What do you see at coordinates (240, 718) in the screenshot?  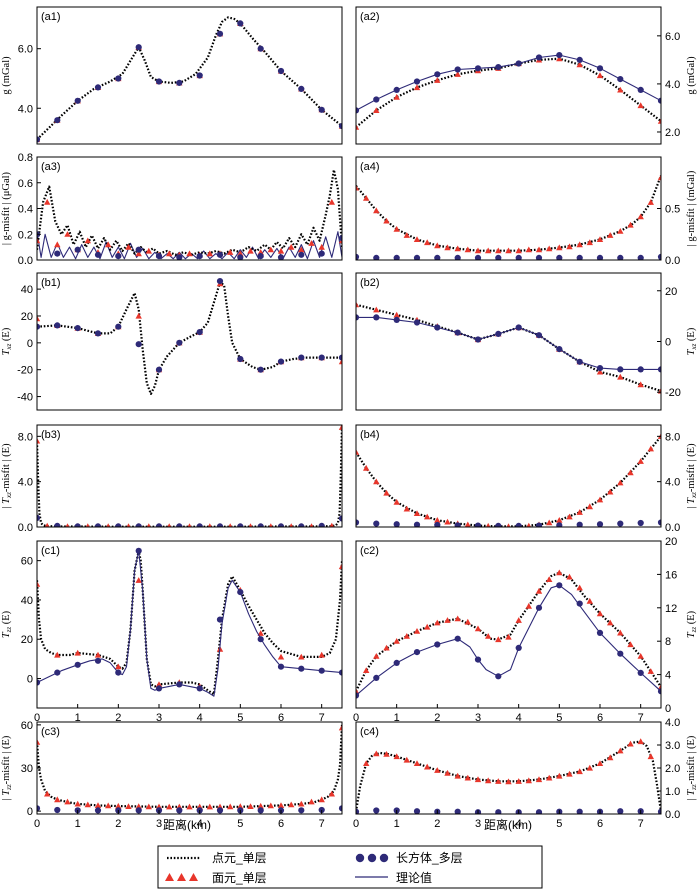 I see `x-tick-label: 5` at bounding box center [240, 718].